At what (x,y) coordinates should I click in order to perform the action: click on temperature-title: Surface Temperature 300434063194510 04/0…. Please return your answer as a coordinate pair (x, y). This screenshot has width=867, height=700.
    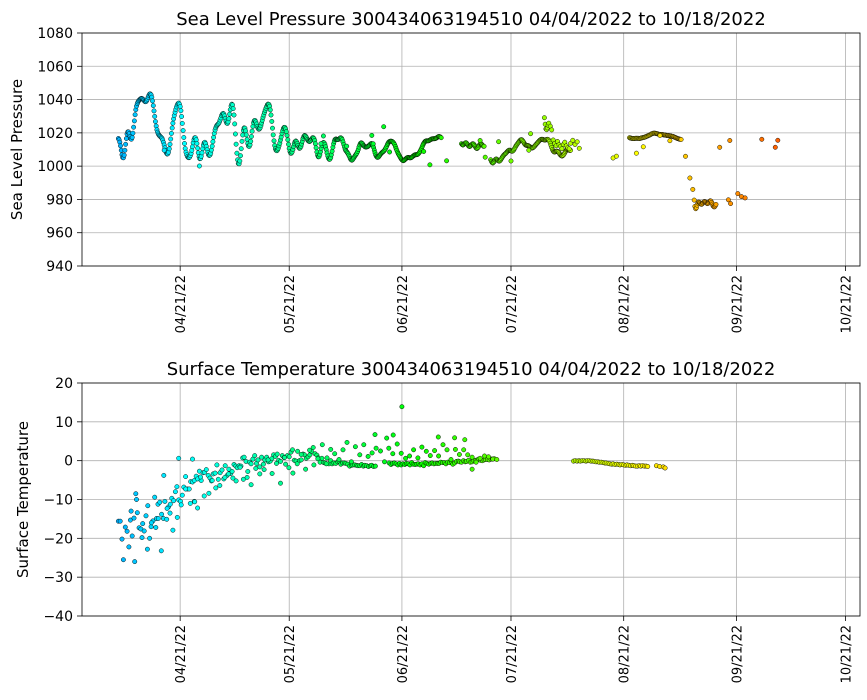
    Looking at the image, I should click on (471, 369).